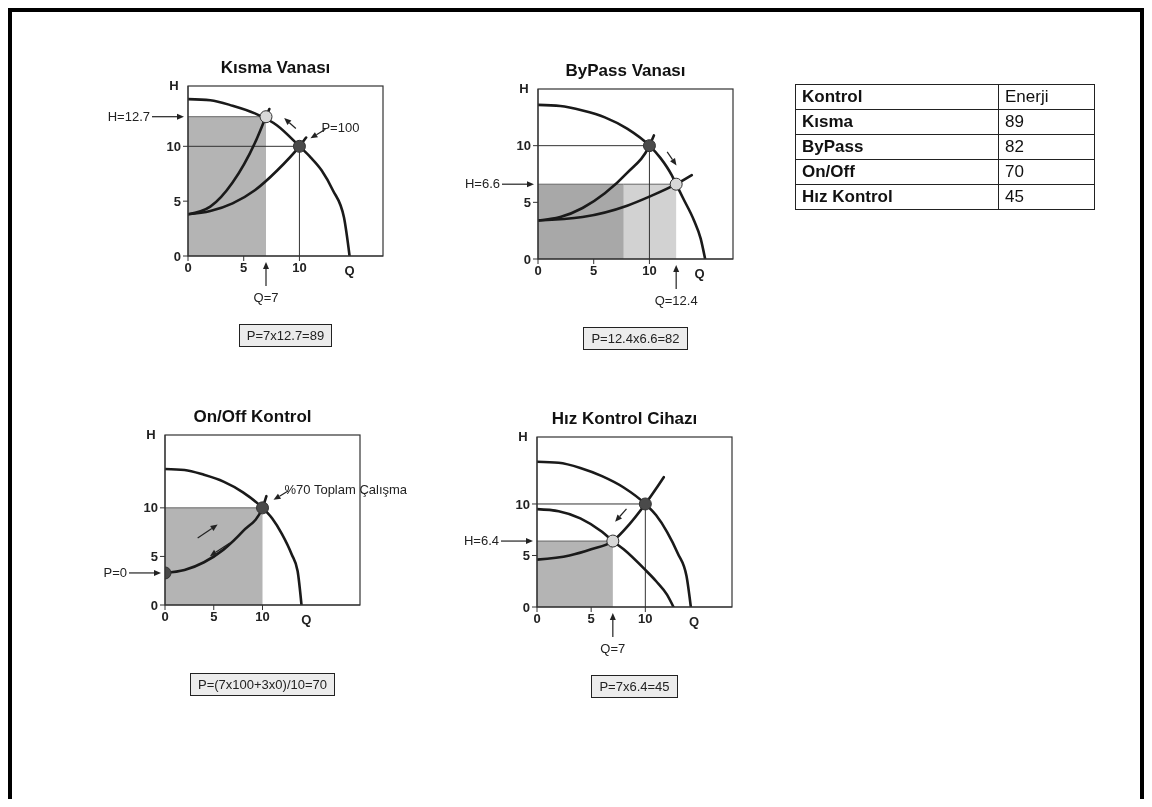 The height and width of the screenshot is (807, 1152). I want to click on annotation: H=12.7, so click(128, 116).